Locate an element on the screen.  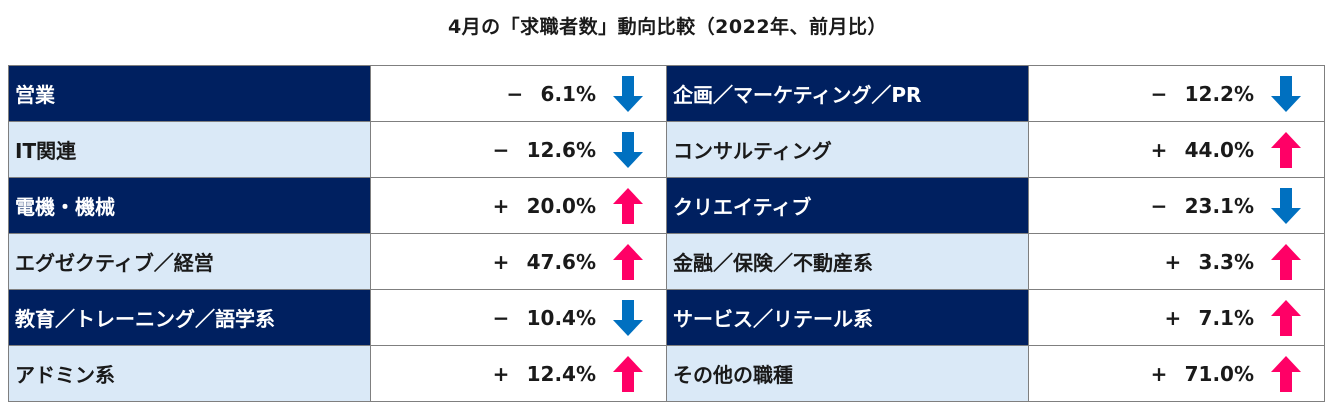
change-cell: +20.0% is located at coordinates (518, 205).